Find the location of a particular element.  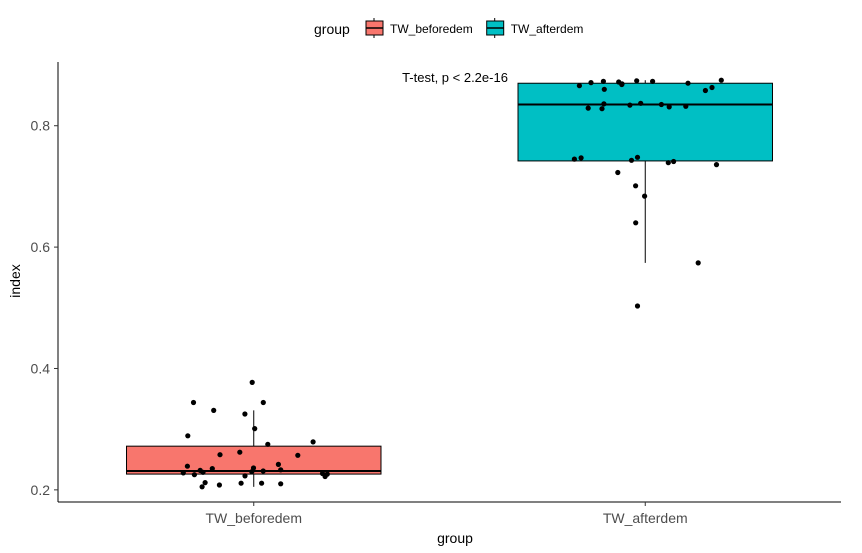

box-iqr is located at coordinates (645, 122).